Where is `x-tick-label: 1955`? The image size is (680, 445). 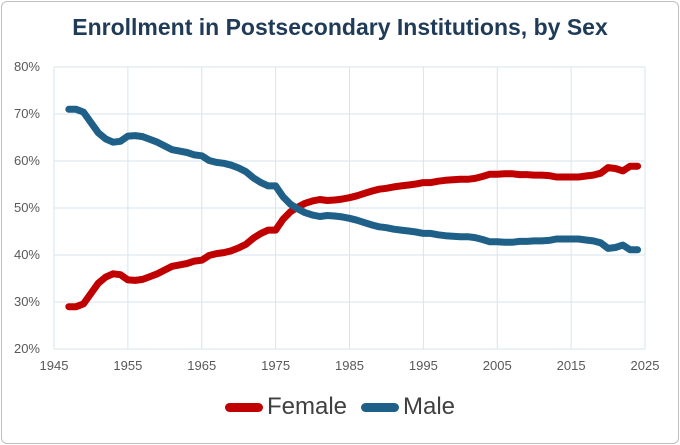 x-tick-label: 1955 is located at coordinates (127, 365).